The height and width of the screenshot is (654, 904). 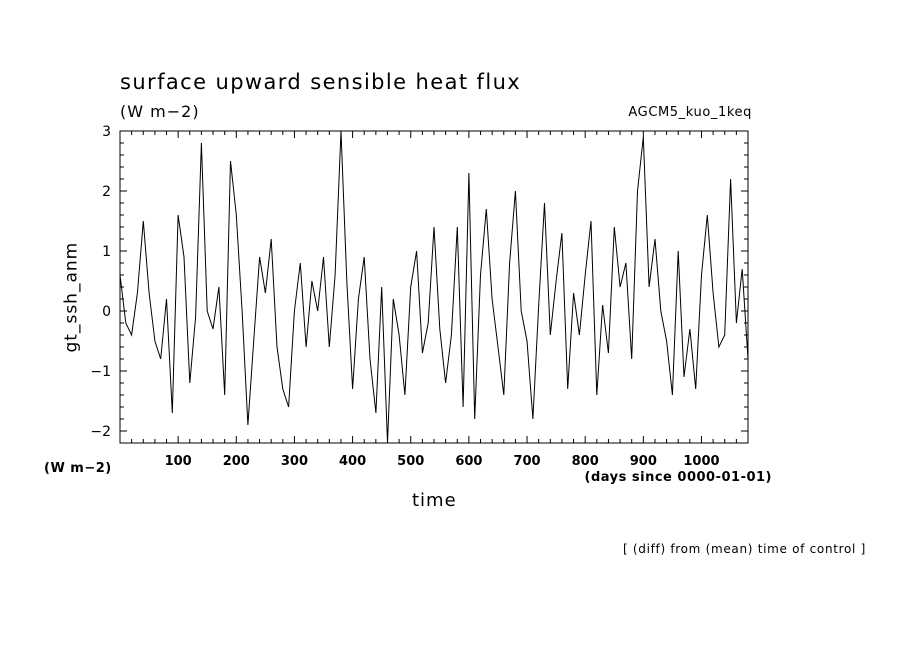 What do you see at coordinates (100, 372) in the screenshot?
I see `y-tick-label: −1` at bounding box center [100, 372].